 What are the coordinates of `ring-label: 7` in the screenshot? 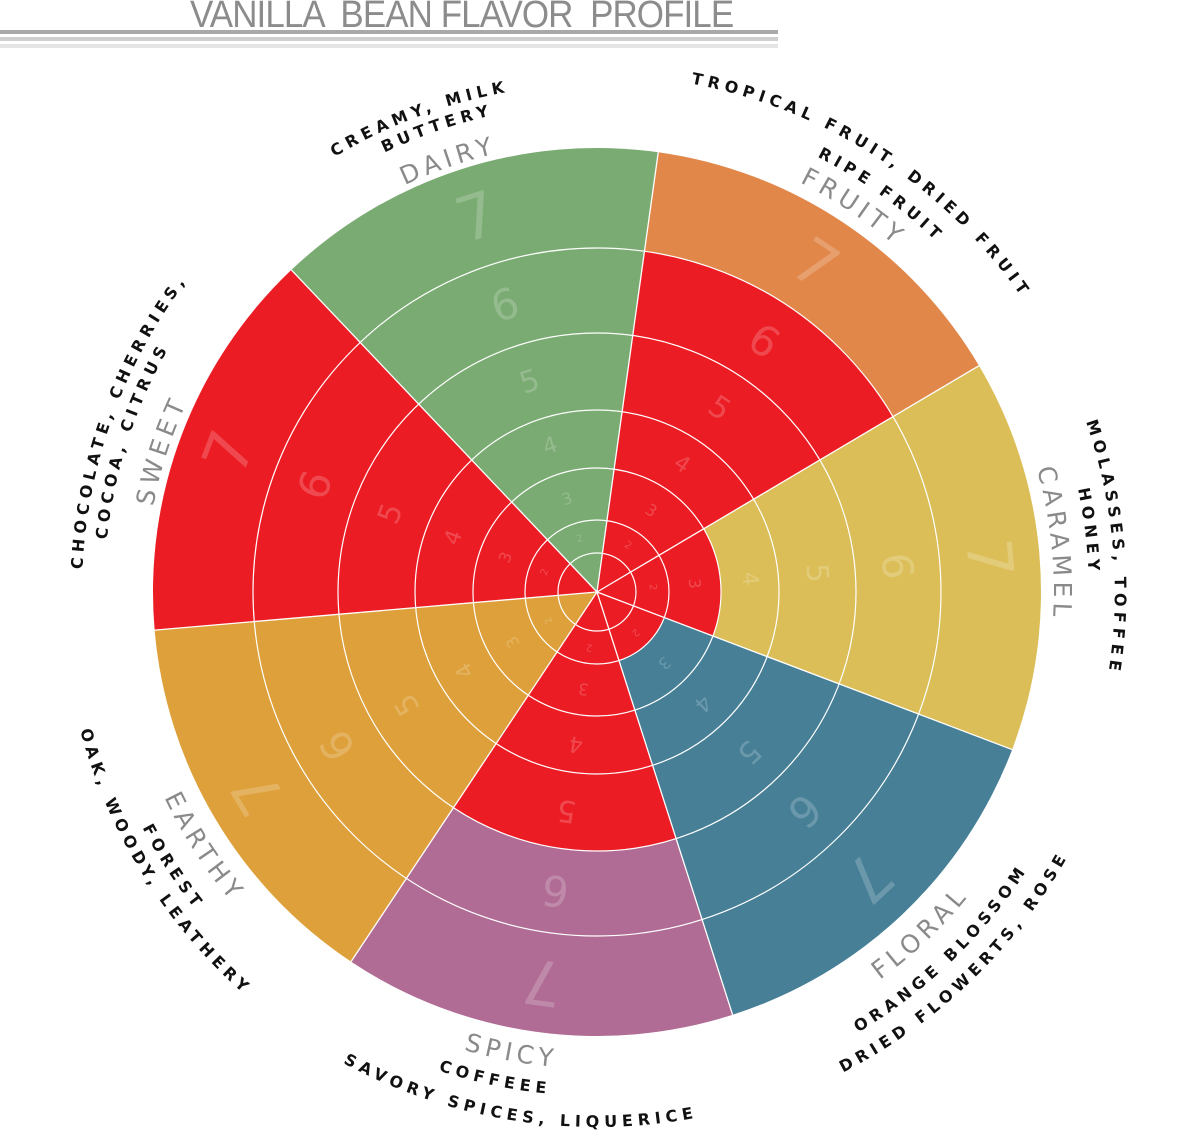 It's located at (989, 558).